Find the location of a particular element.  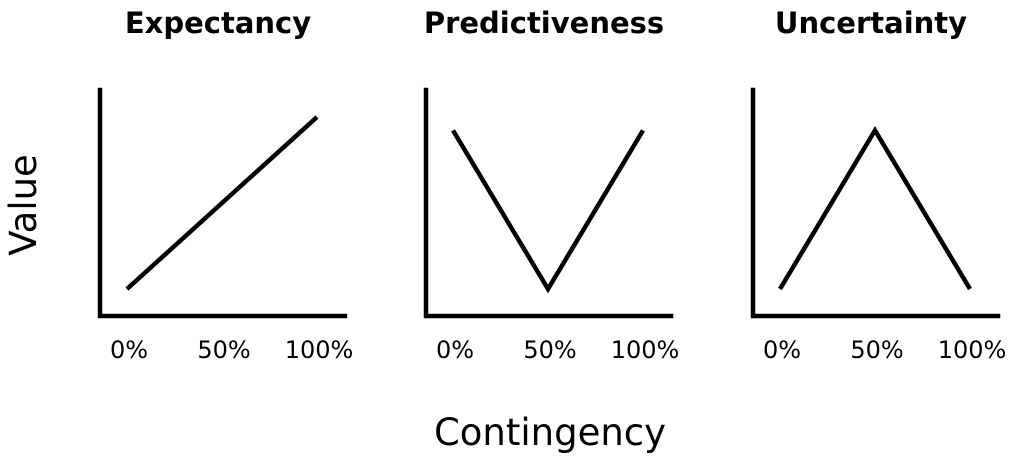

chart-title: Expectancy is located at coordinates (218, 23).